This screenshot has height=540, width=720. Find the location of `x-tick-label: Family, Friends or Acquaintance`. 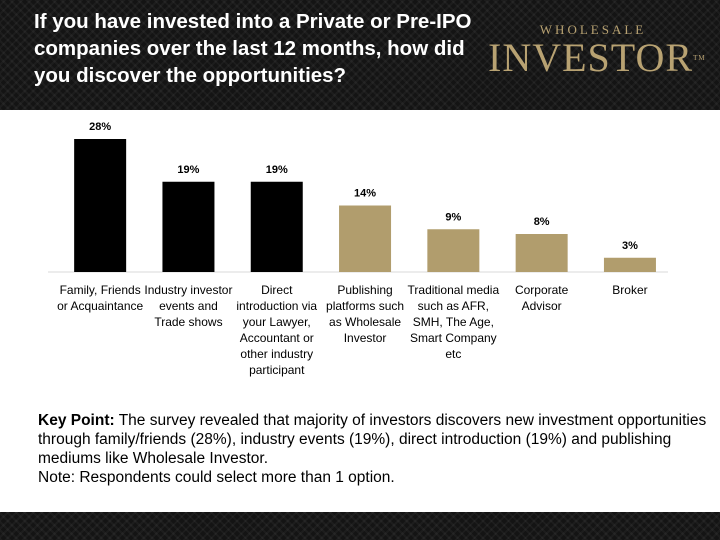

x-tick-label: Family, Friends or Acquaintance is located at coordinates (100, 298).